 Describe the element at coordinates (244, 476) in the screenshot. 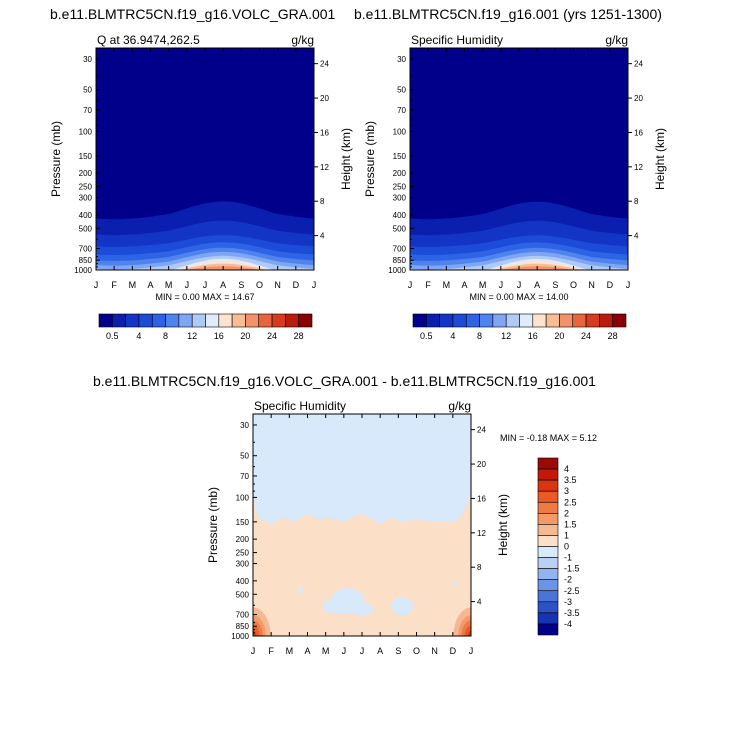

I see `pressure-tick-label: 70` at that location.